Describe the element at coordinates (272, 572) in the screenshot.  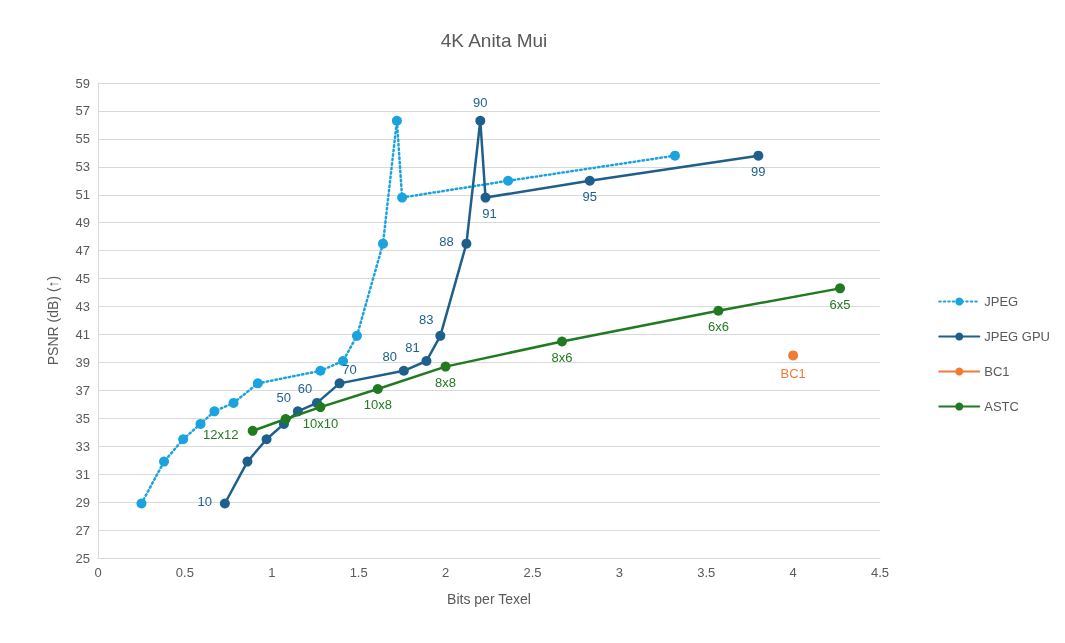
I see `x-tick-label: 1` at that location.